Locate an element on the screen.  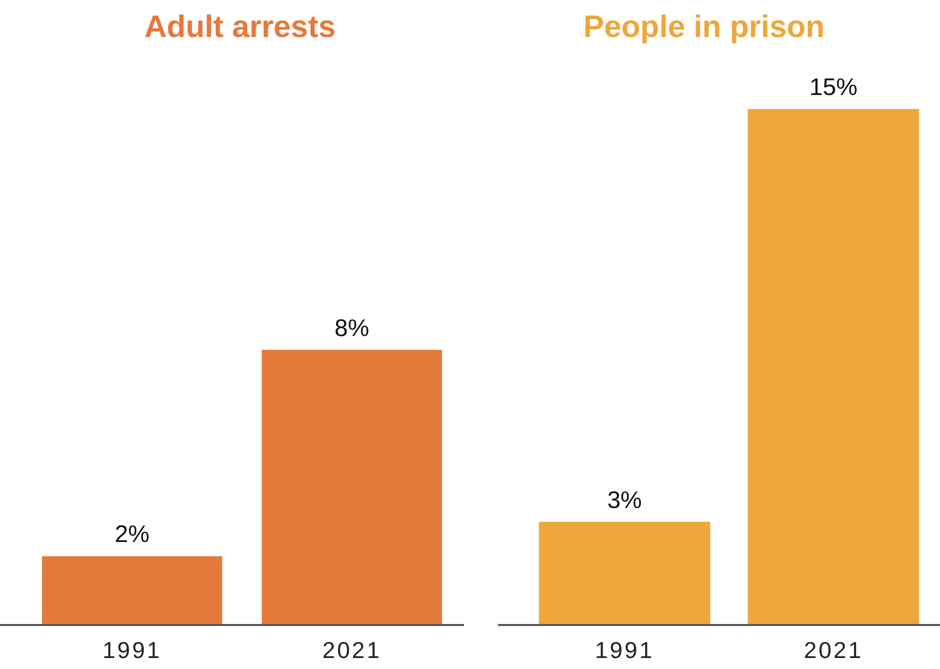
data-label: 15% is located at coordinates (833, 87).